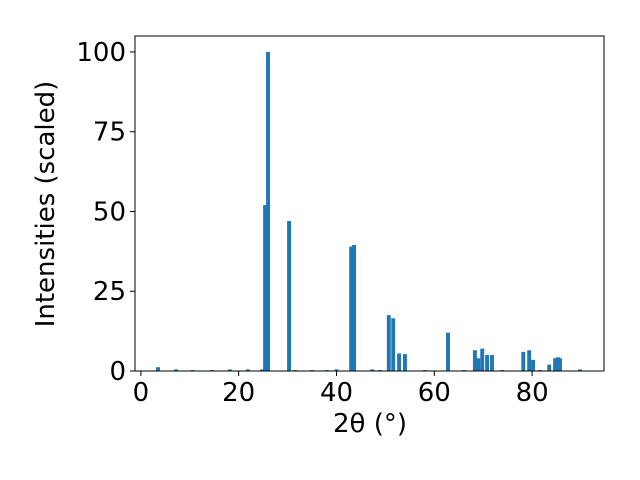 The image size is (640, 480). I want to click on x-tick-label: 80, so click(532, 393).